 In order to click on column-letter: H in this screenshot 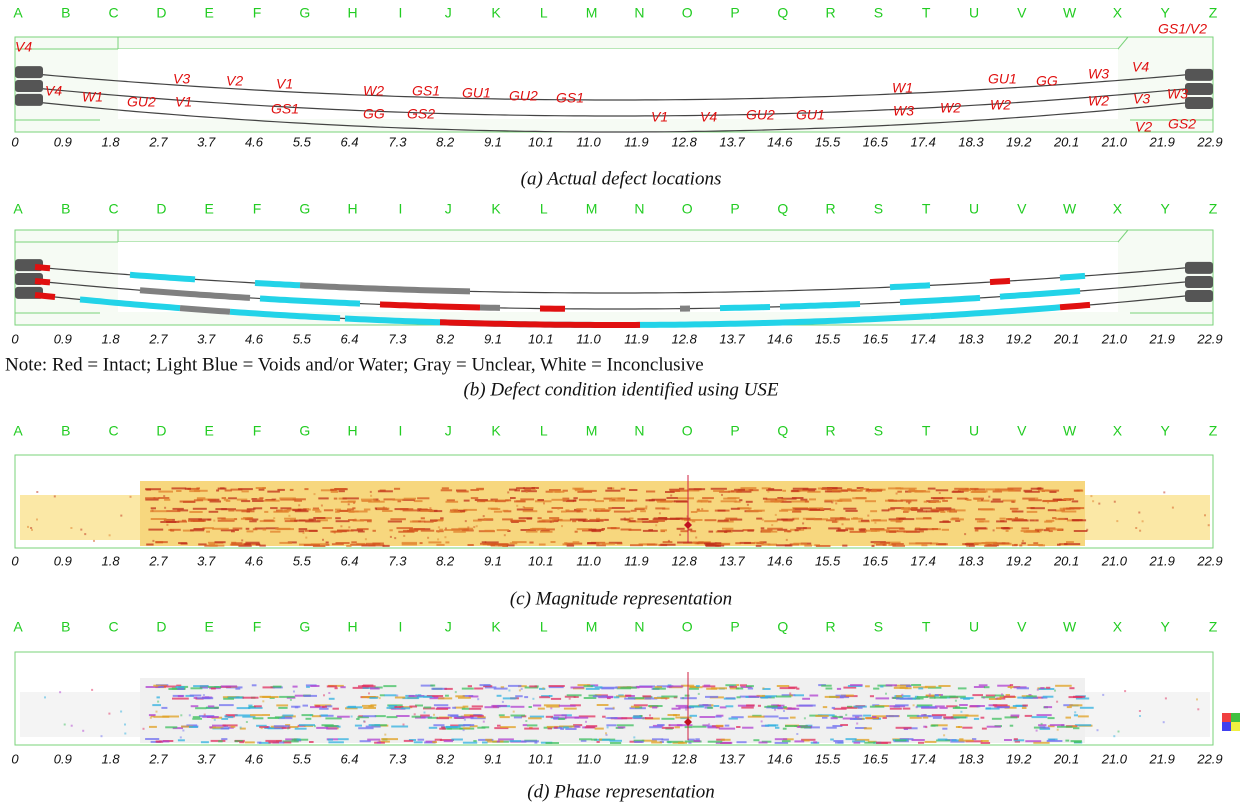, I will do `click(353, 431)`.